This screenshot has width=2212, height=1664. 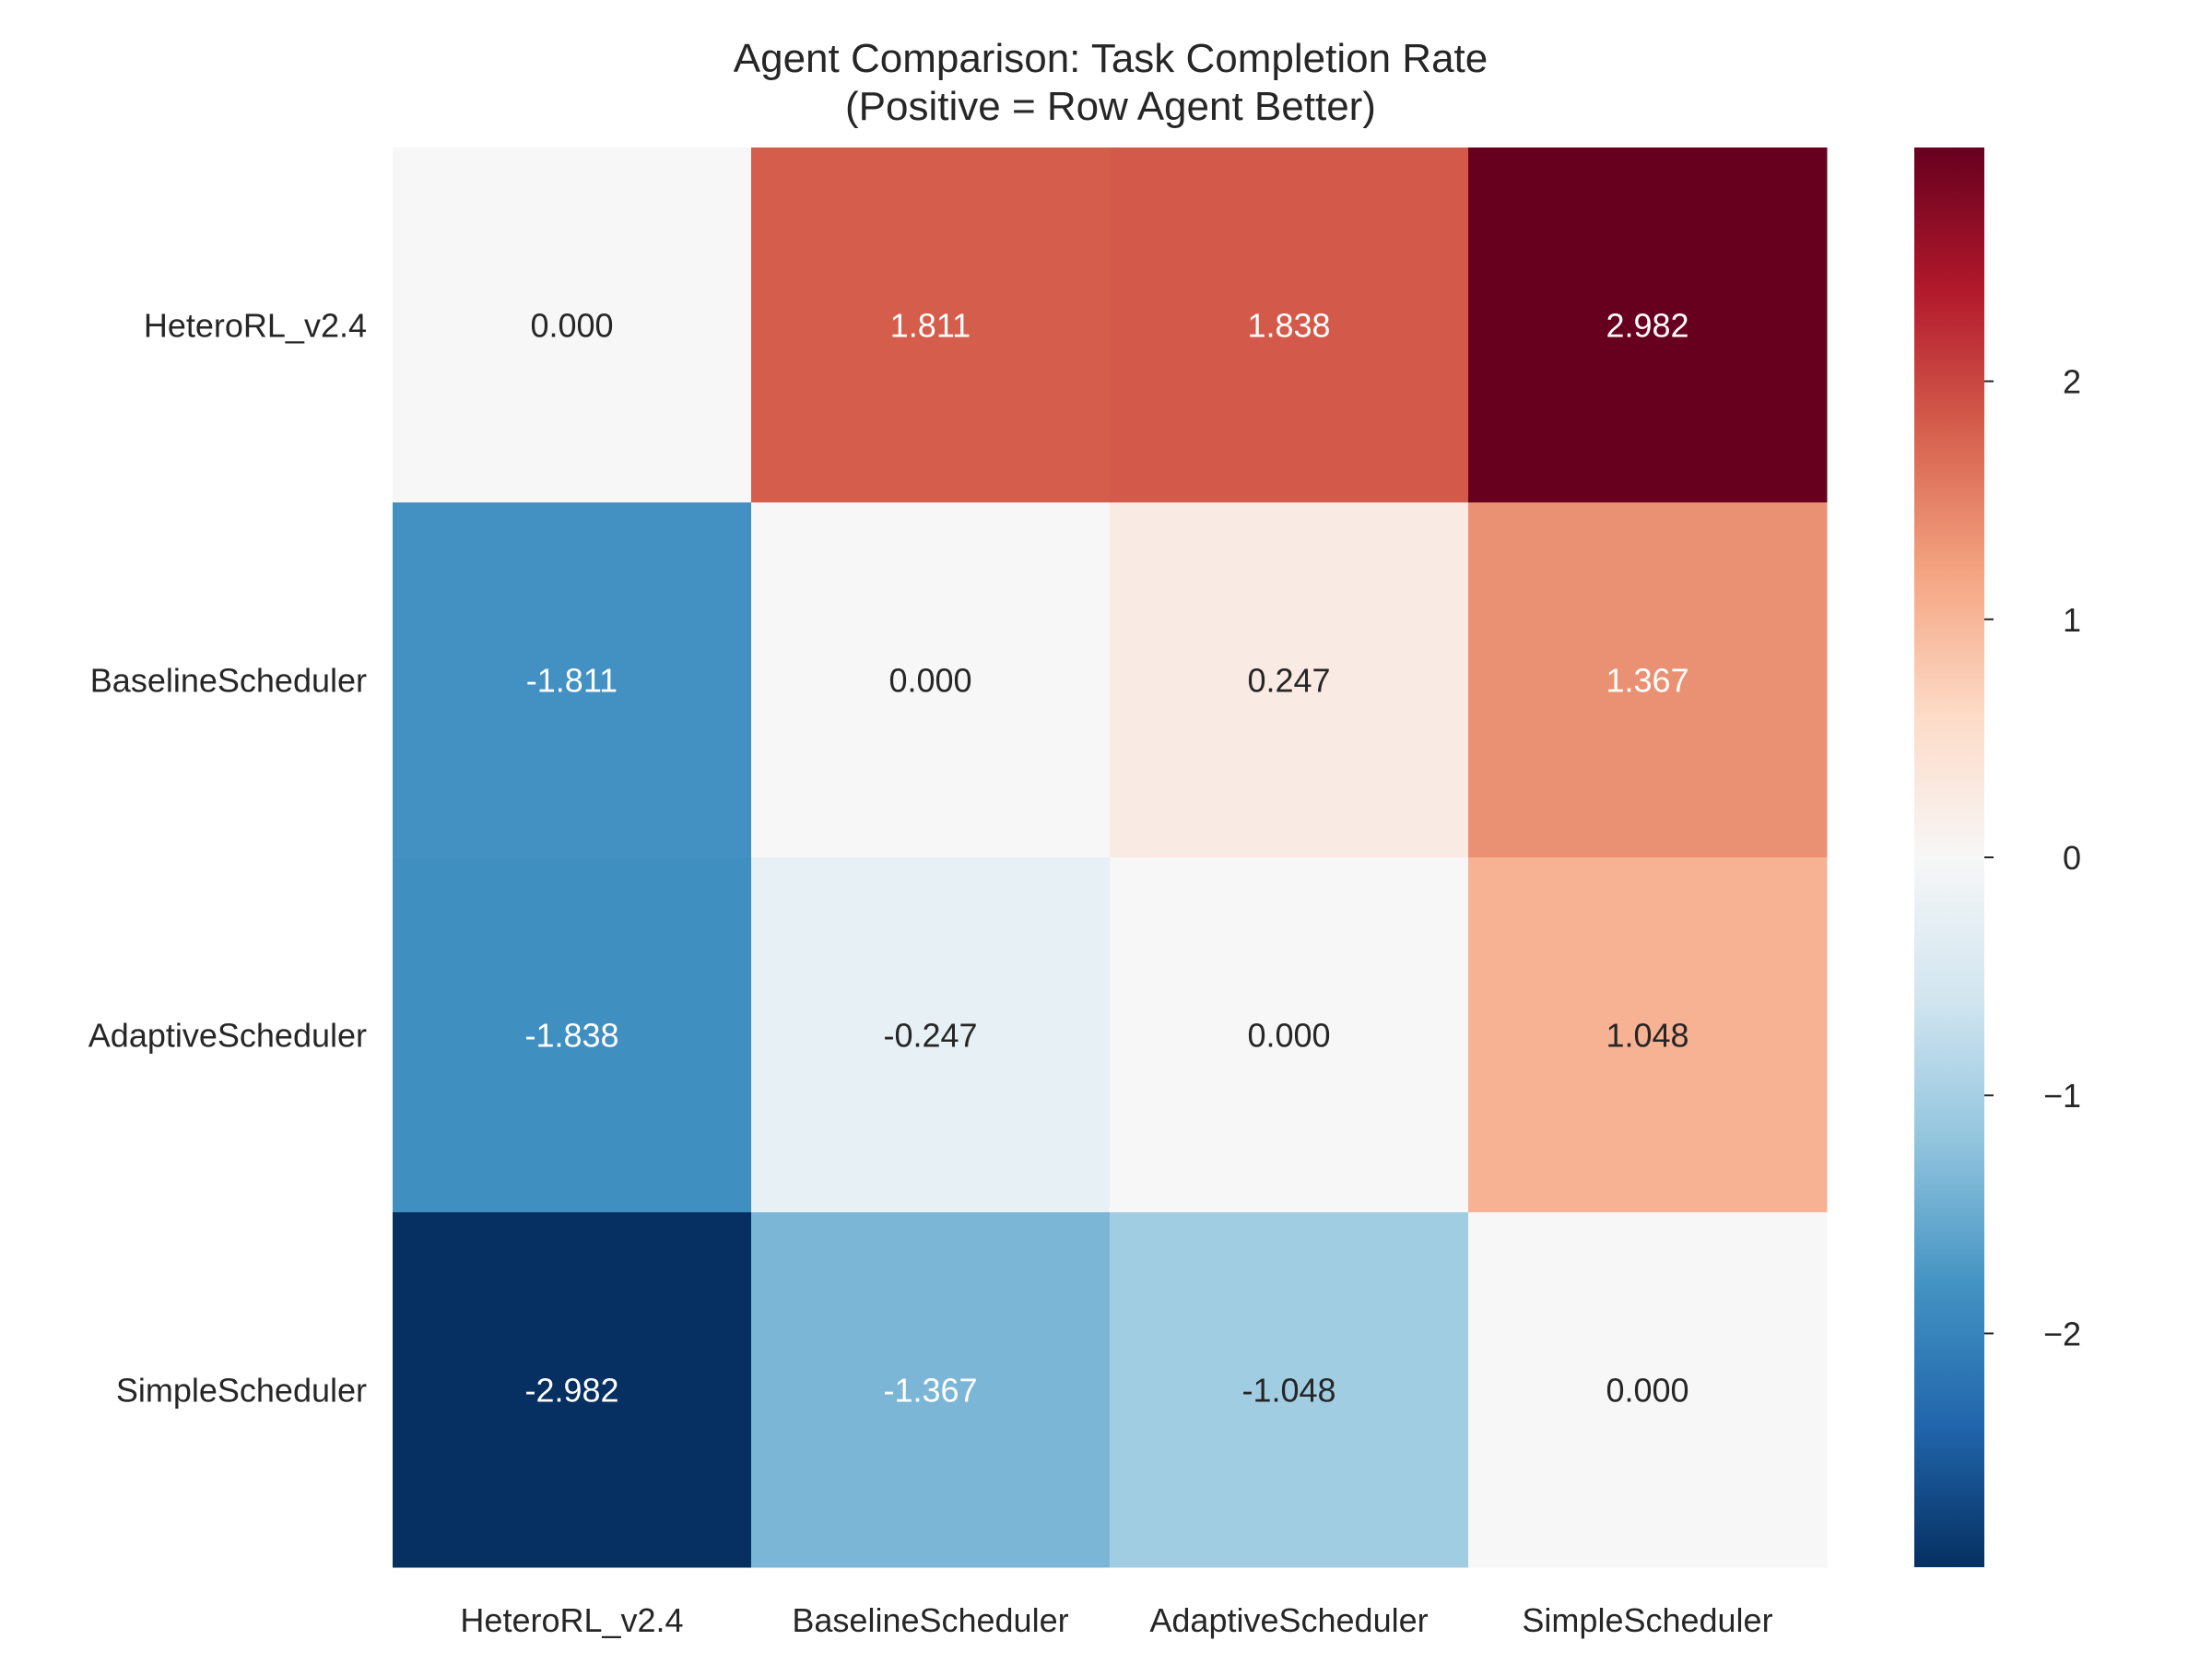 I want to click on colorbar-tick-label: 1, so click(x=2072, y=620).